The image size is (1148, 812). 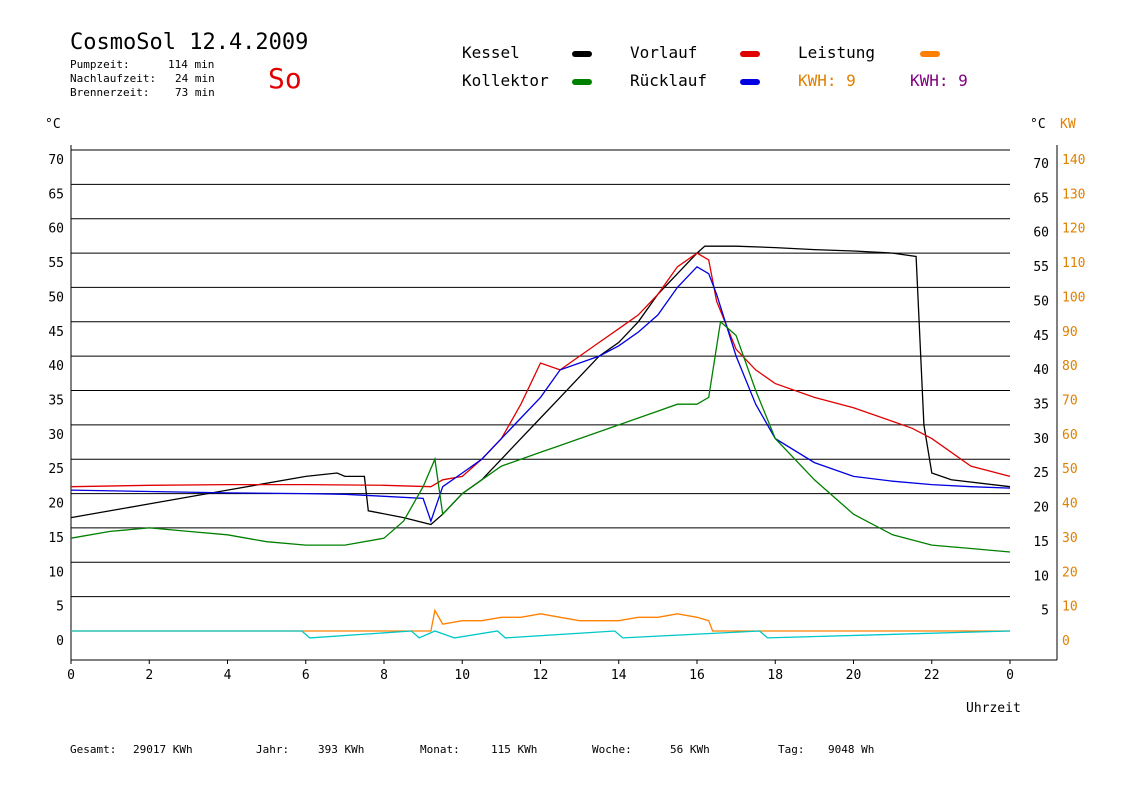 I want to click on footer-value-gesamt: 29017 KWh, so click(x=163, y=749).